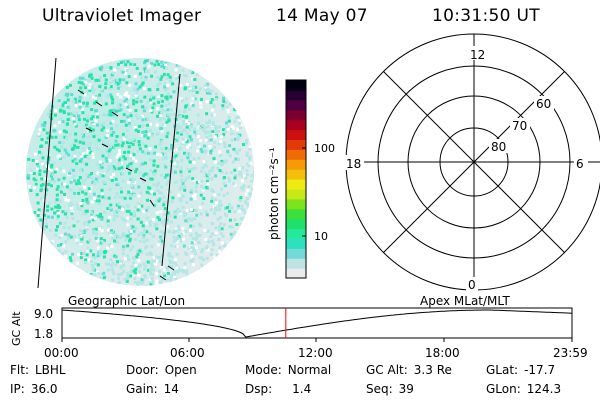  I want to click on instrument-title: Ultraviolet Imager, so click(122, 16).